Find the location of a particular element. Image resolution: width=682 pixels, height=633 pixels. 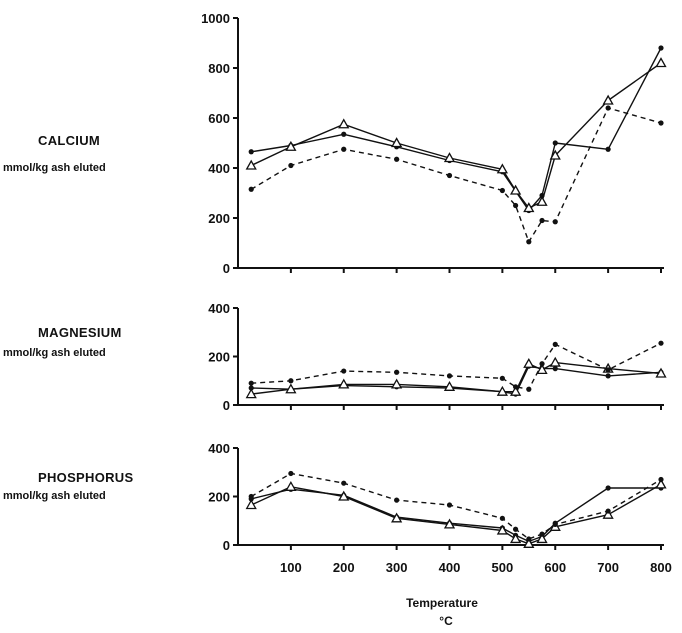

calcium-y-tick-label: 800 is located at coordinates (219, 68).